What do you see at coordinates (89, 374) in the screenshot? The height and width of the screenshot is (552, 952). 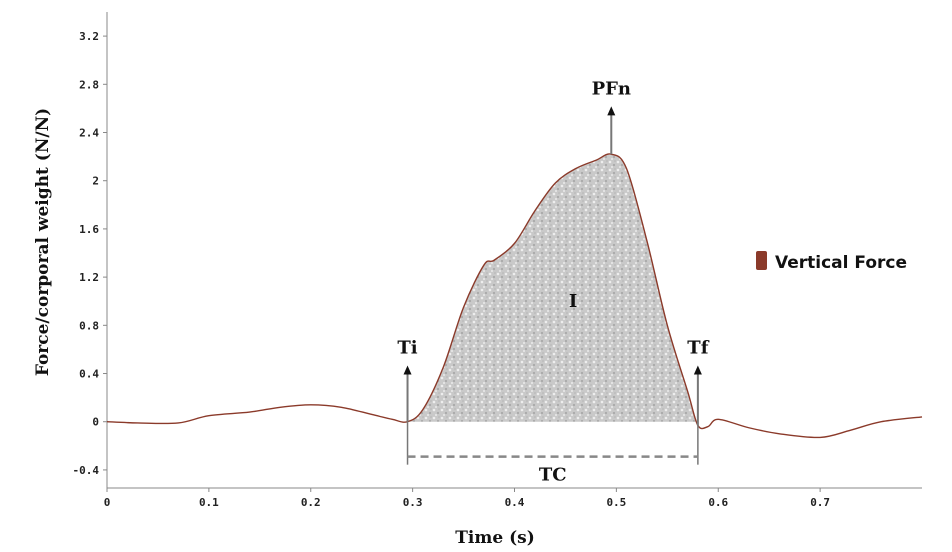 I see `y-tick-label: 0.4` at bounding box center [89, 374].